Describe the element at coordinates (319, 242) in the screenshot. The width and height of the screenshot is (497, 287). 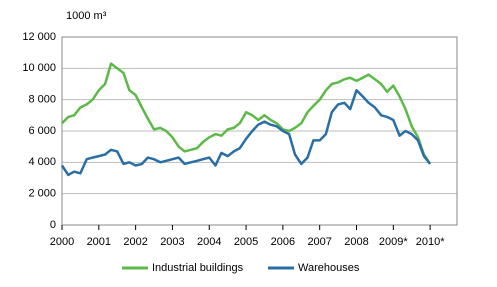
I see `x-tick-label: 2007` at that location.